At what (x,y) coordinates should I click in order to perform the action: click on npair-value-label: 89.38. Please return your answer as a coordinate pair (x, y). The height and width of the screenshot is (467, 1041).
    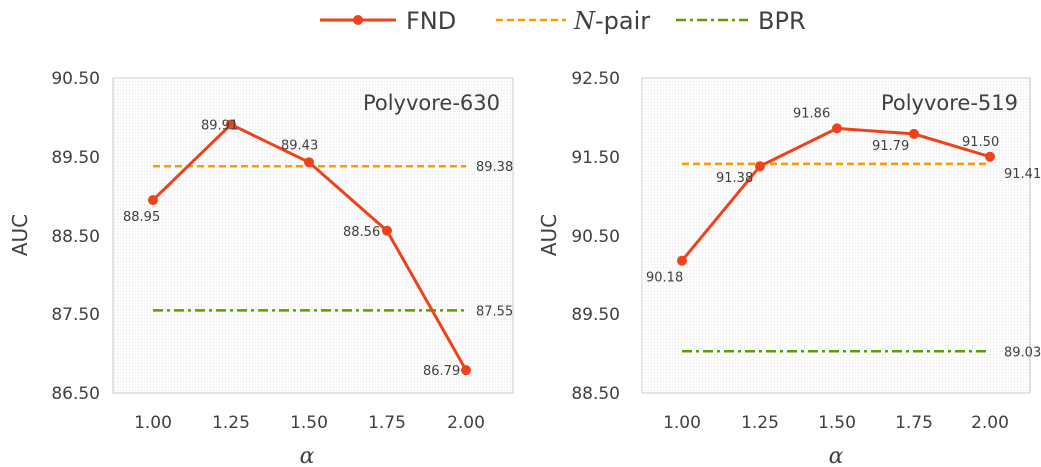
    Looking at the image, I should click on (494, 167).